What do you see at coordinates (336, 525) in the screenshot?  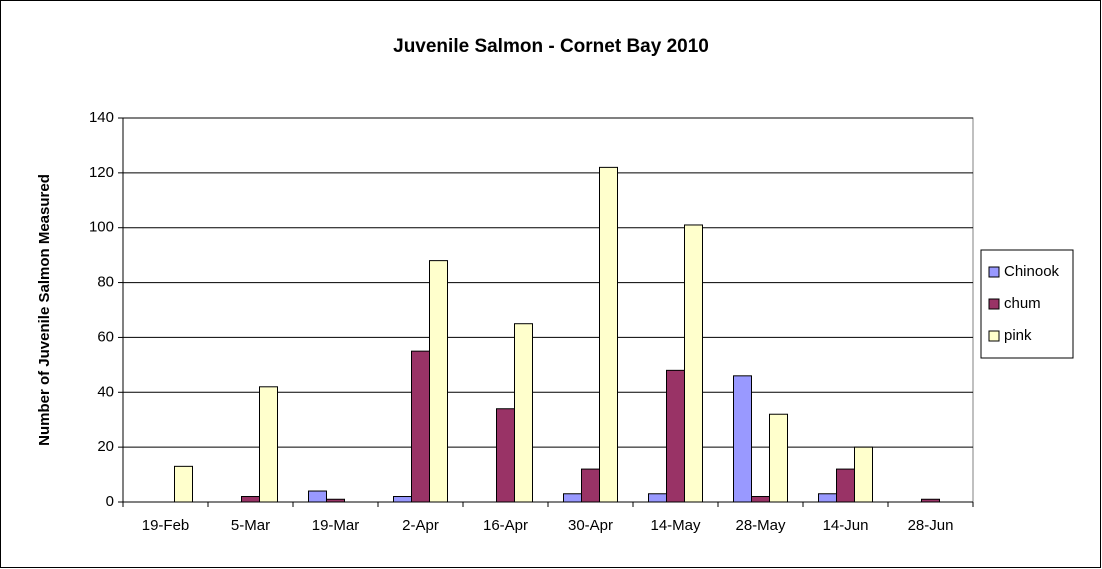 I see `x-tick-label: 19-Mar` at bounding box center [336, 525].